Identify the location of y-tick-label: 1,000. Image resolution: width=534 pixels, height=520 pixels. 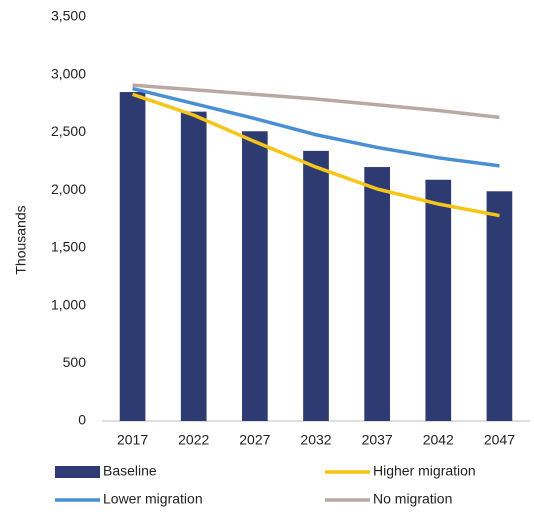
(68, 304).